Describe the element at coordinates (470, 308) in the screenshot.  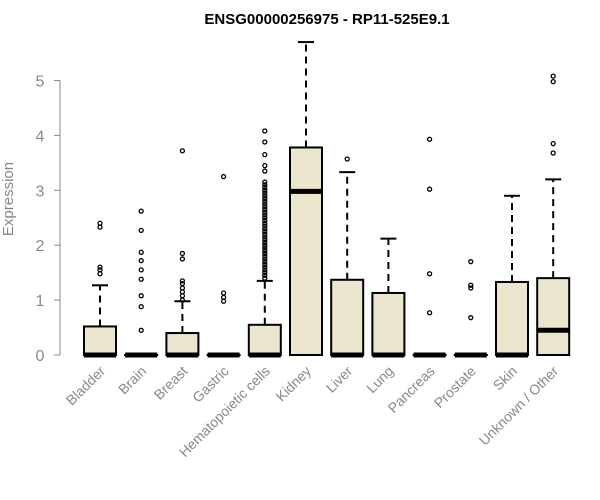
I see `box-prostate` at that location.